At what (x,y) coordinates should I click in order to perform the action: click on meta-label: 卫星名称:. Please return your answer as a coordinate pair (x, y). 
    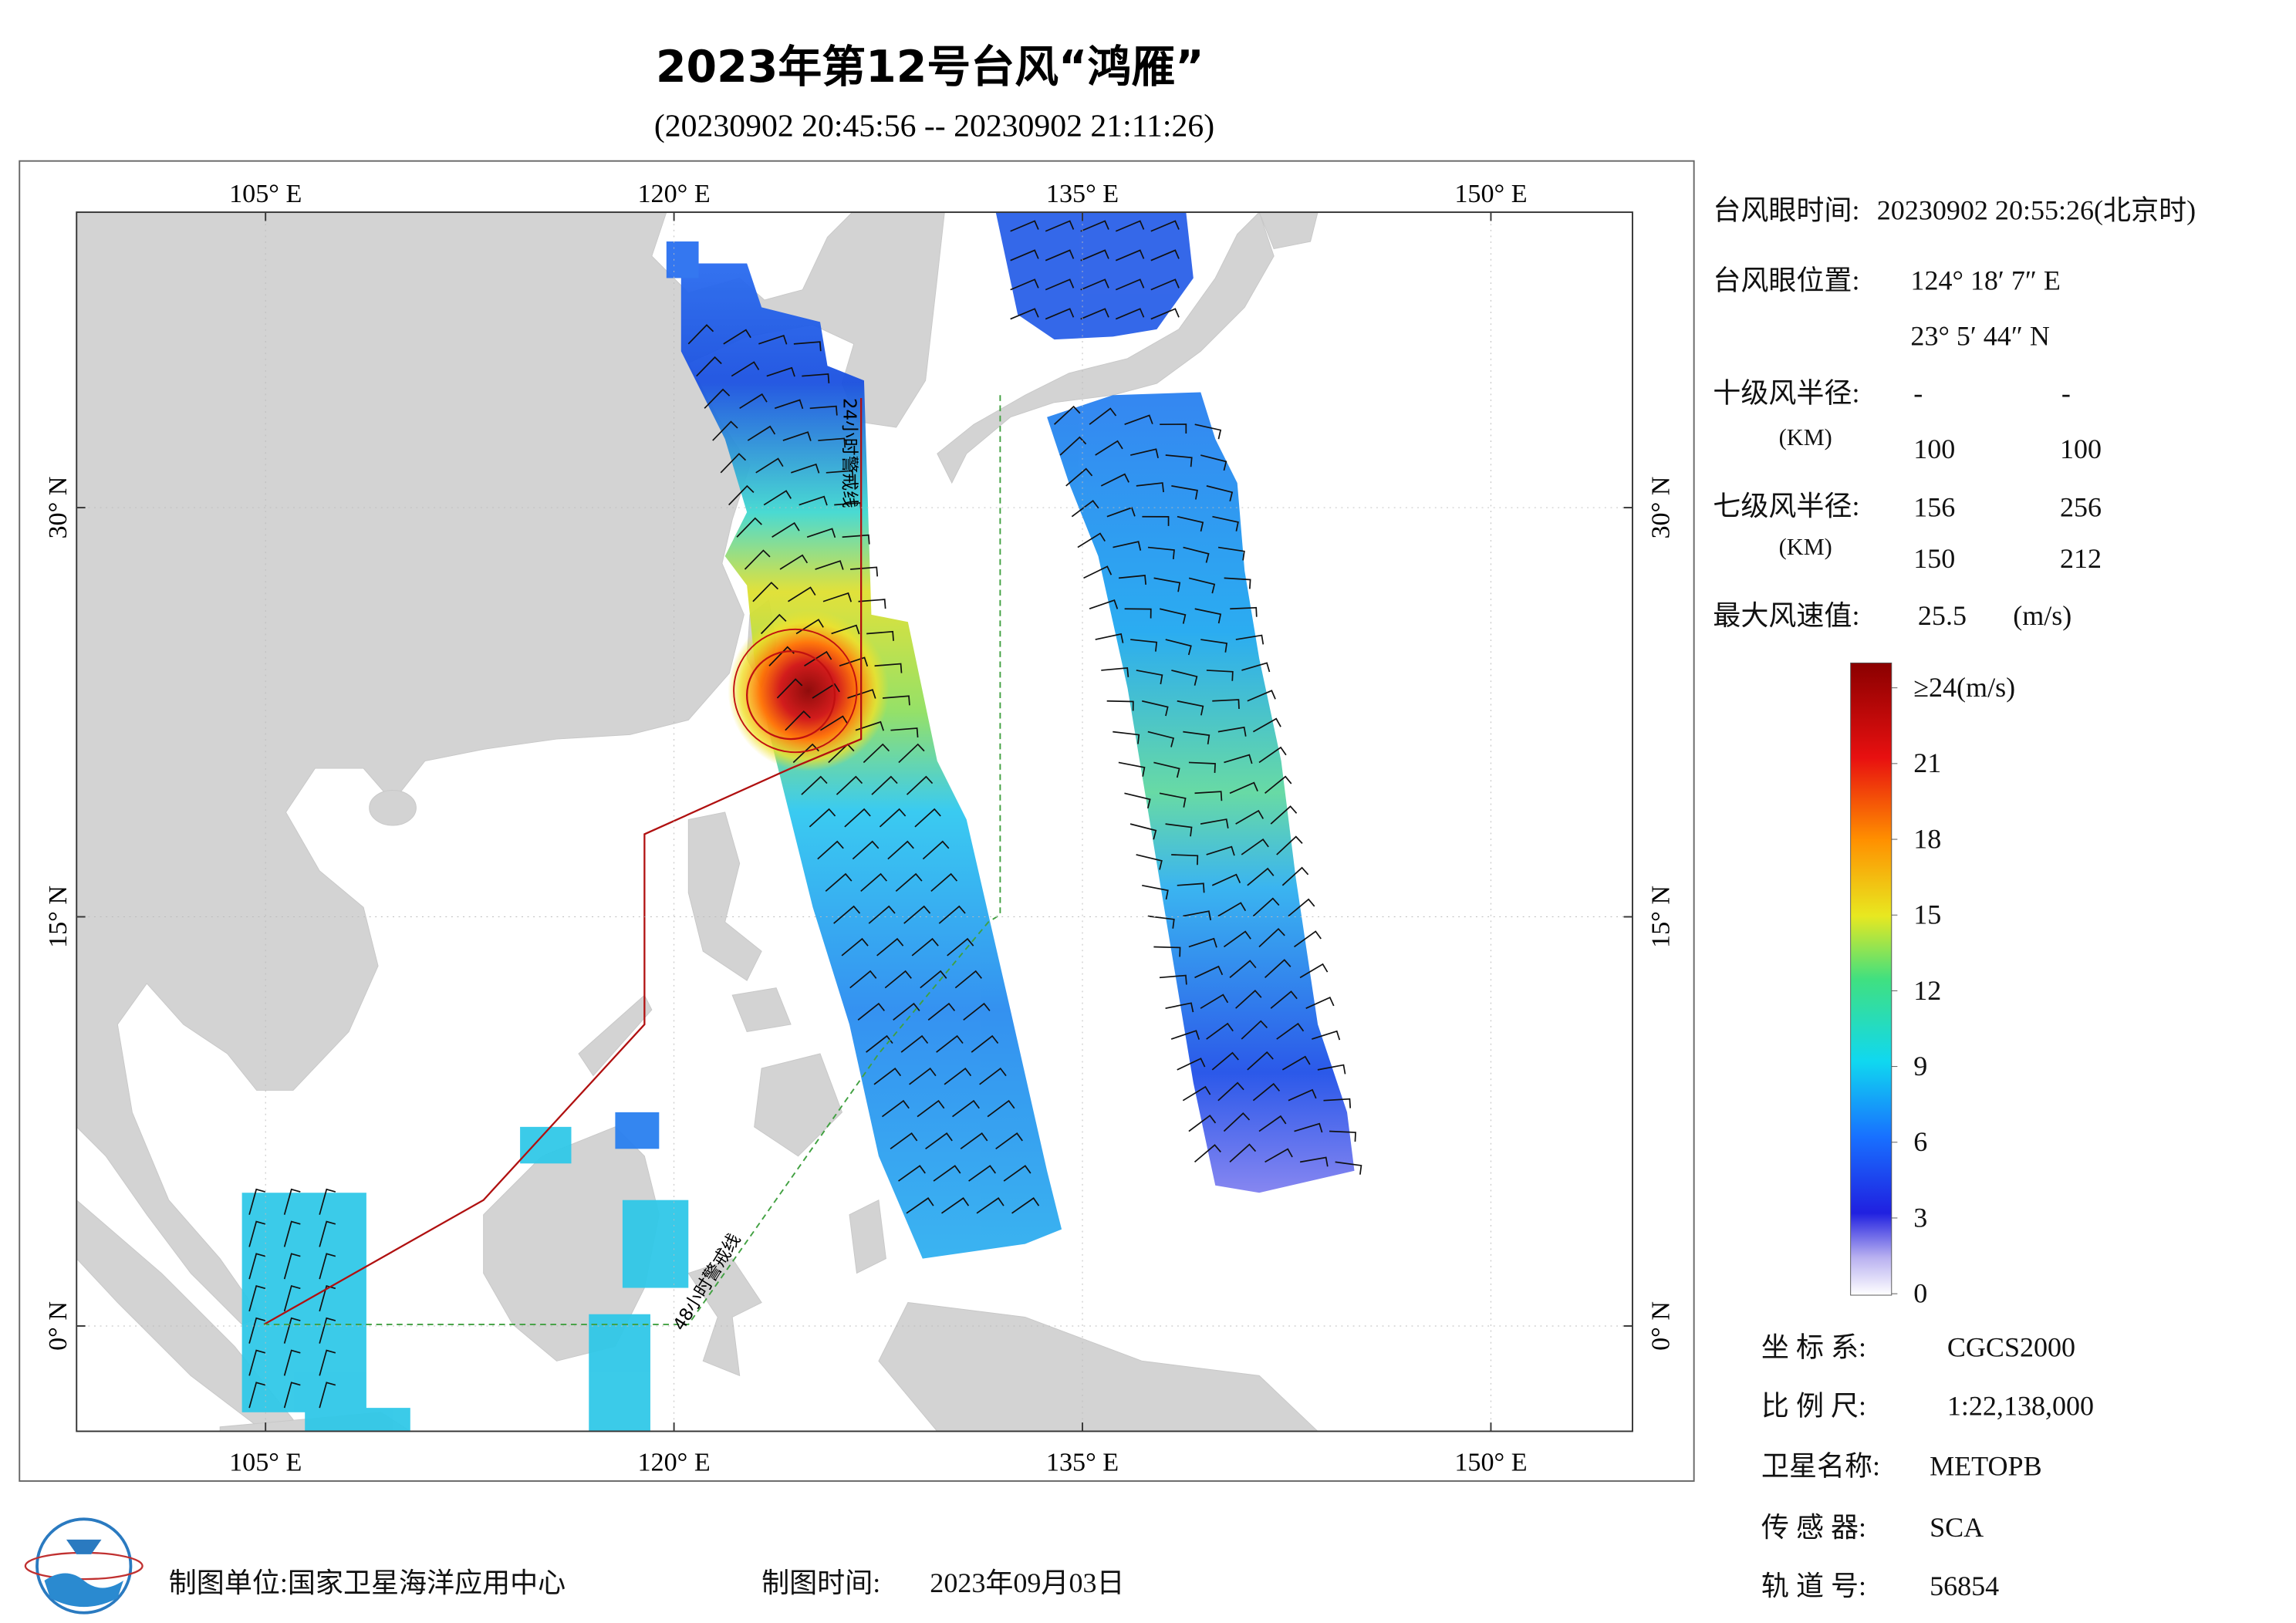
    Looking at the image, I should click on (1820, 1465).